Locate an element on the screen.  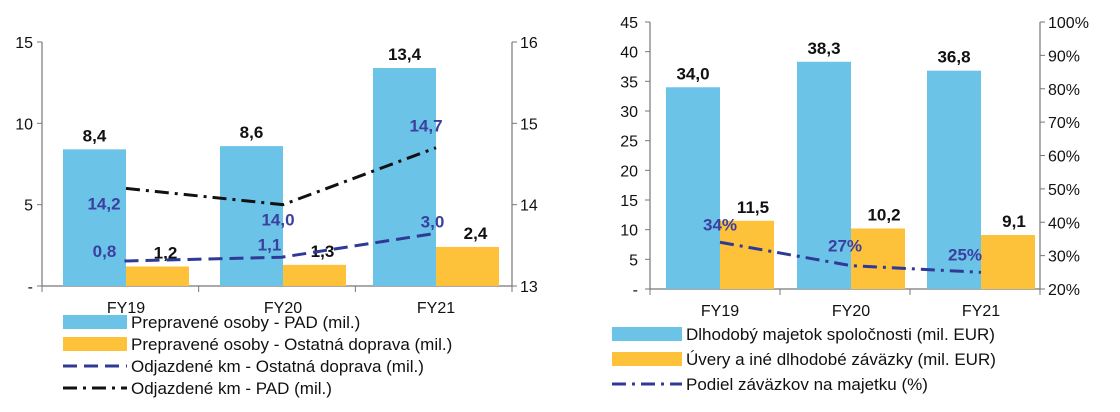
legend-label: Prepravené osoby - PAD (mil.) is located at coordinates (245, 322).